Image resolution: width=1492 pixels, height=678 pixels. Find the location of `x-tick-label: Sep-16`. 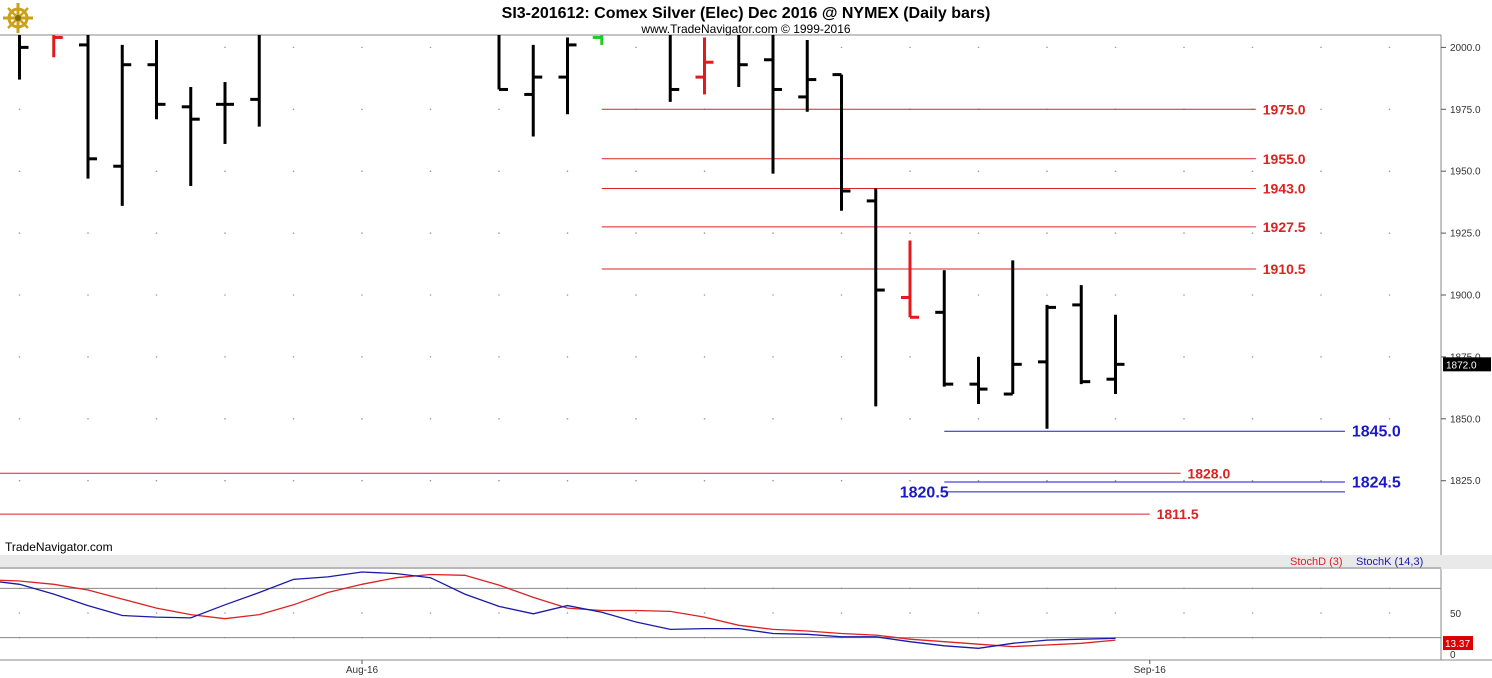

x-tick-label: Sep-16 is located at coordinates (1150, 670).